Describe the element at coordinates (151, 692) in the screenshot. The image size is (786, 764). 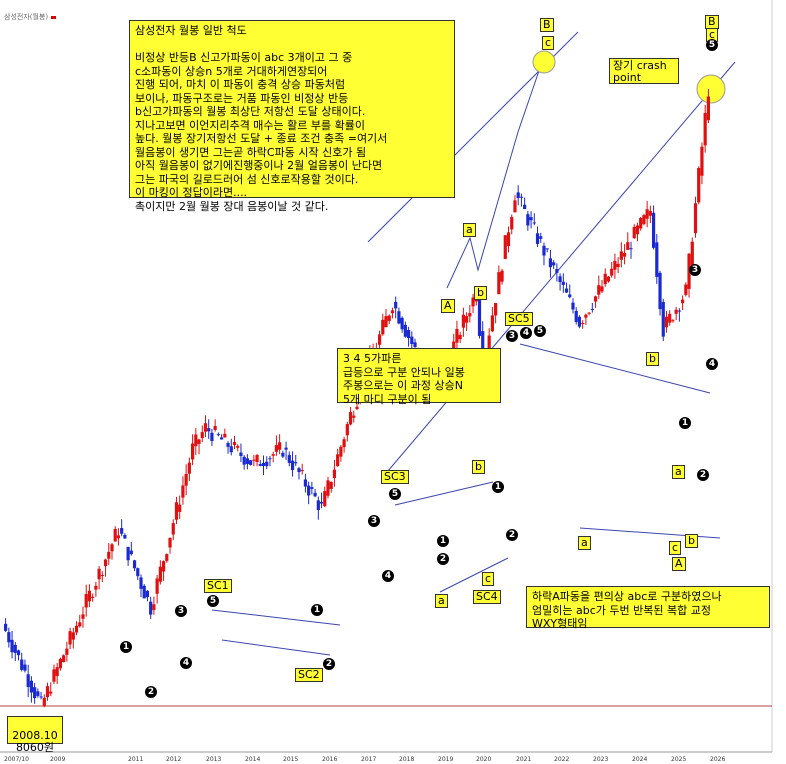
I see `wave-2-2011: 2` at that location.